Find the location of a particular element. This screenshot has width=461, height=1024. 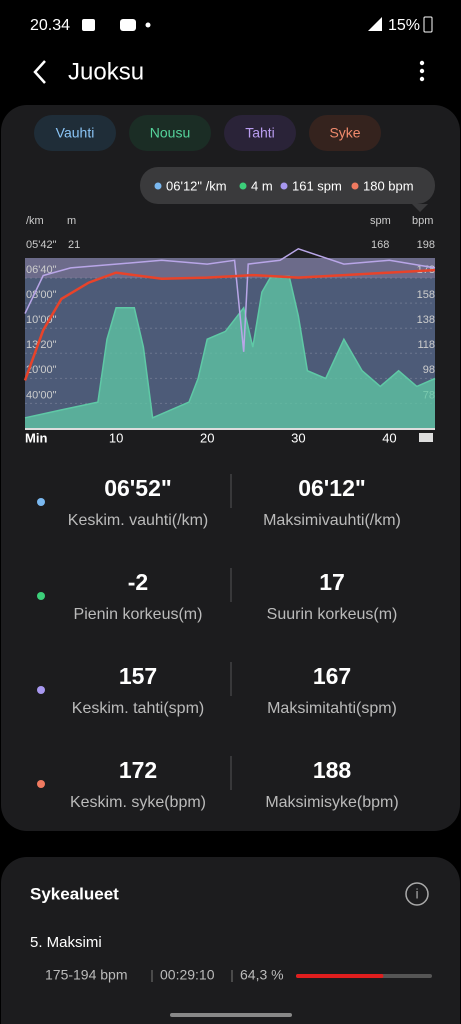

tab-label: Nousu is located at coordinates (170, 133).